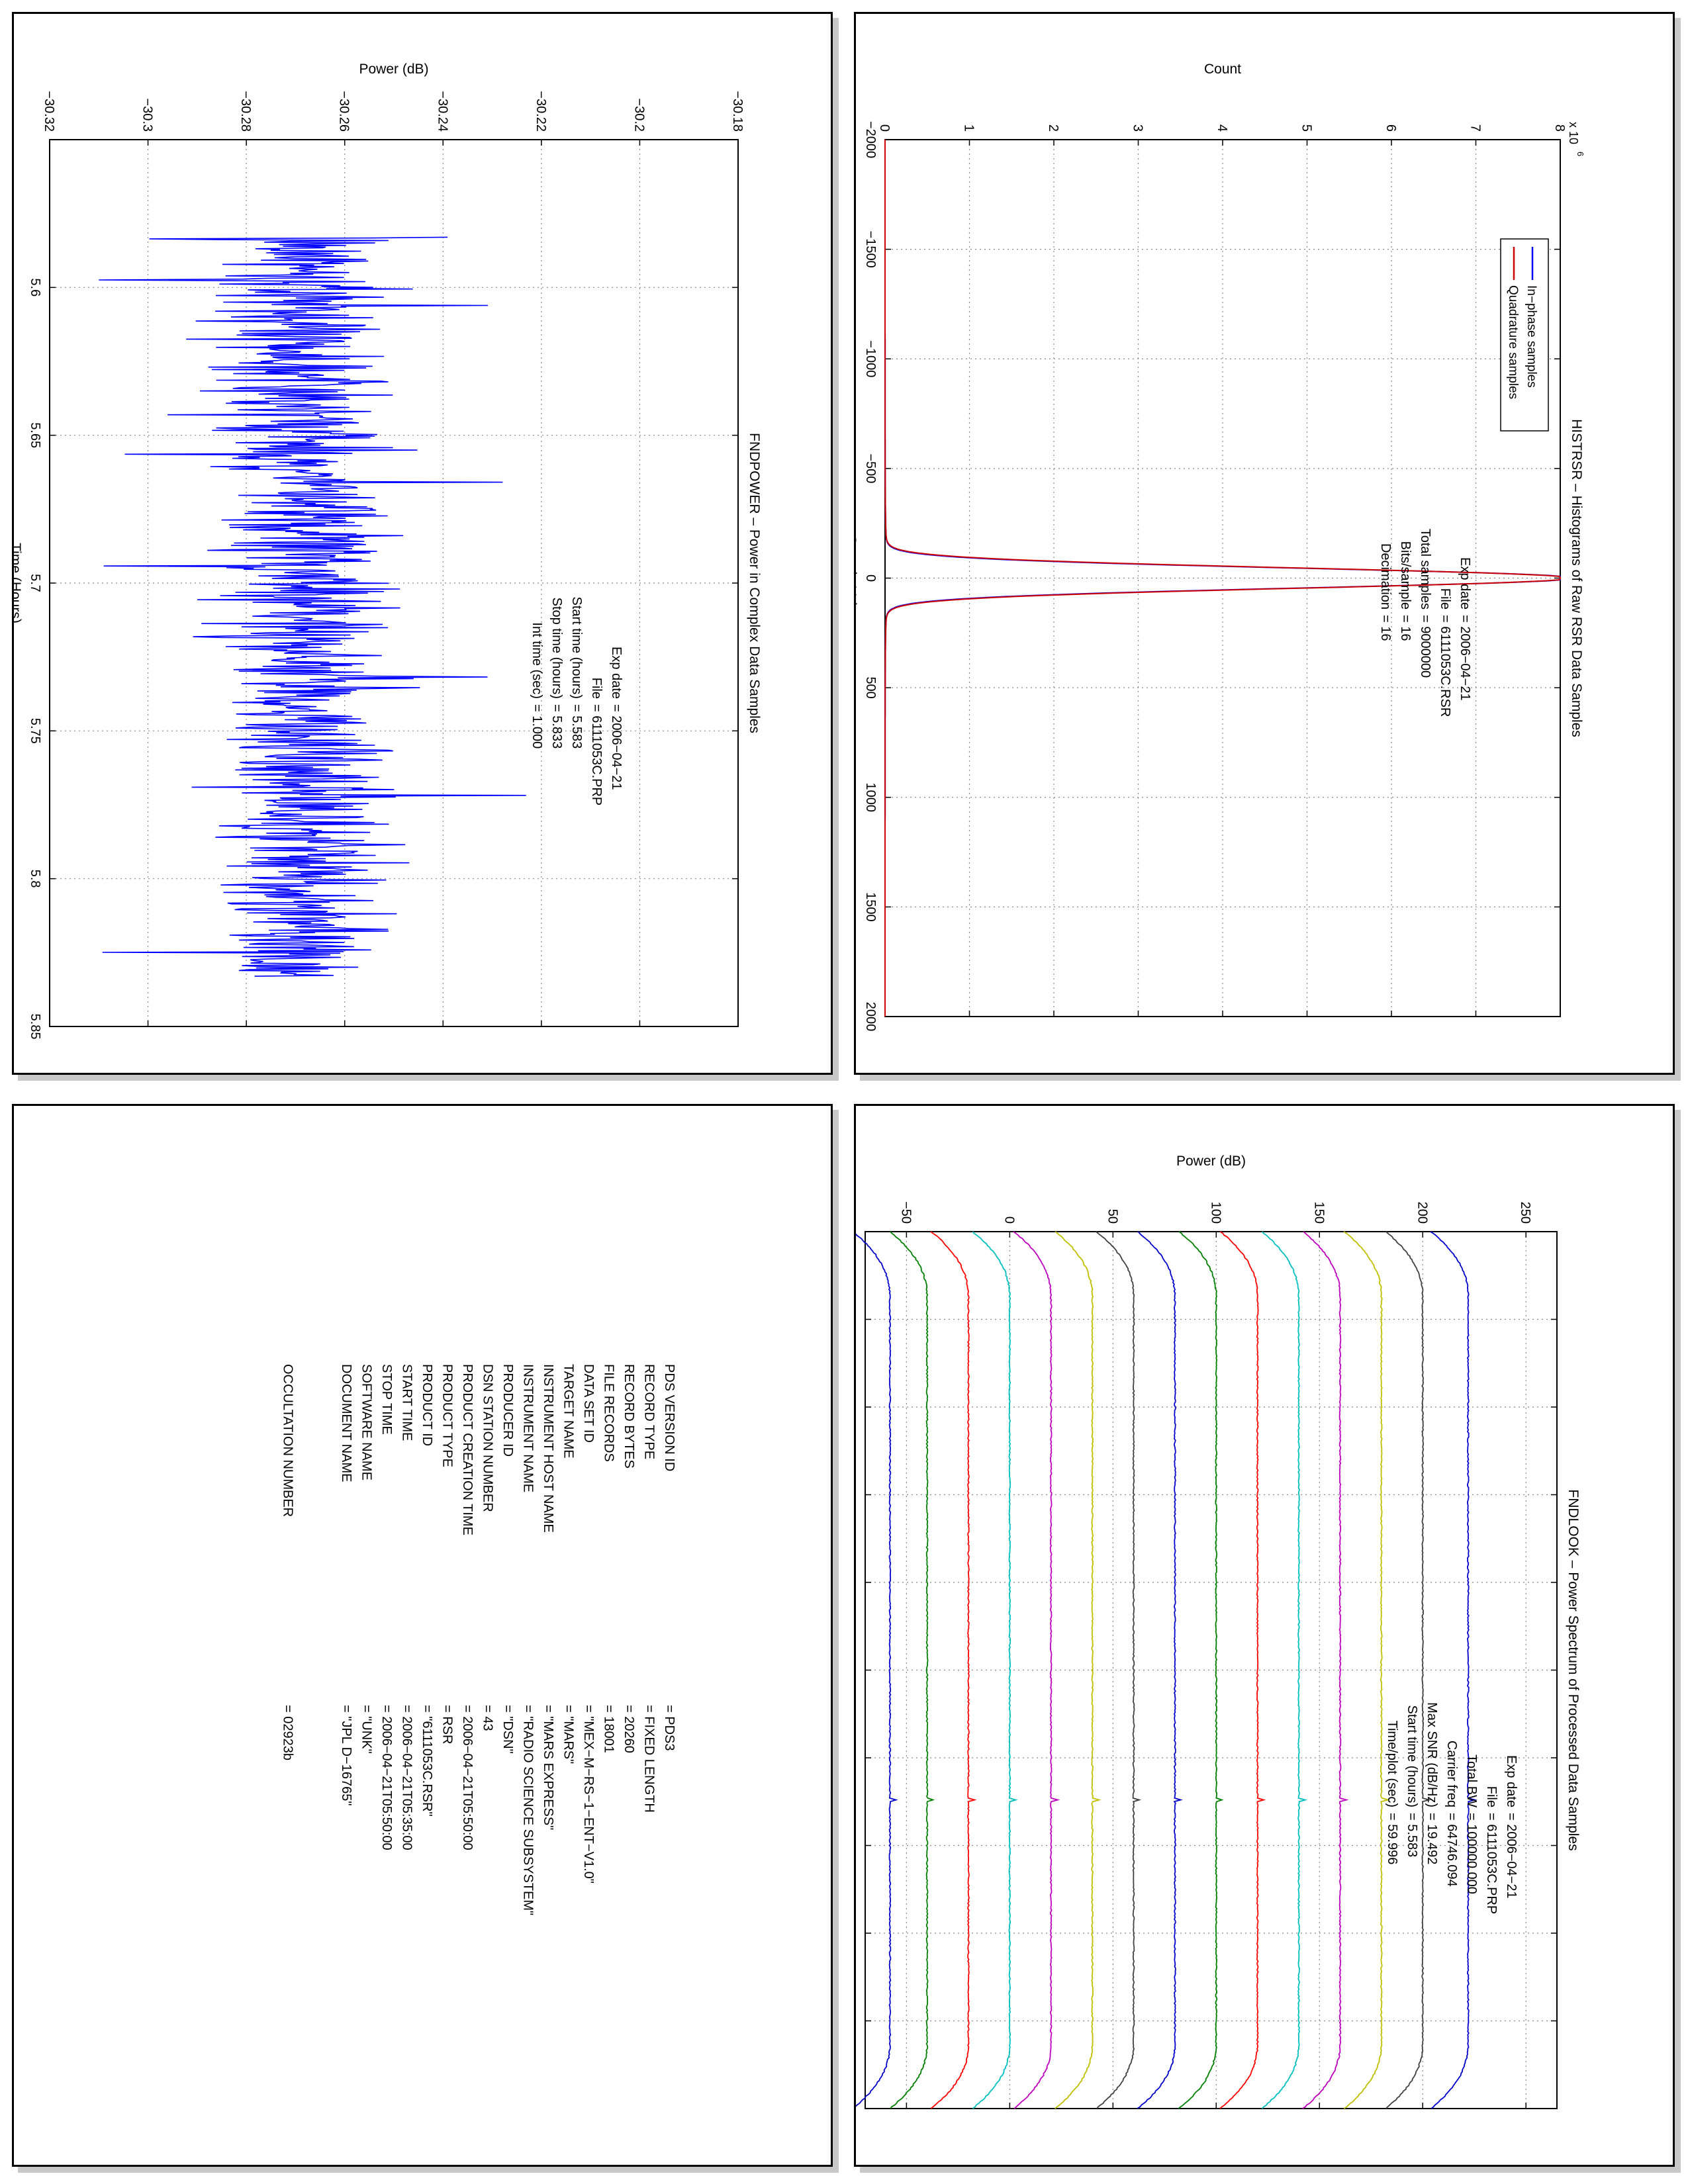 The width and height of the screenshot is (1688, 2184). I want to click on info-label: Int time (sec), so click(537, 660).